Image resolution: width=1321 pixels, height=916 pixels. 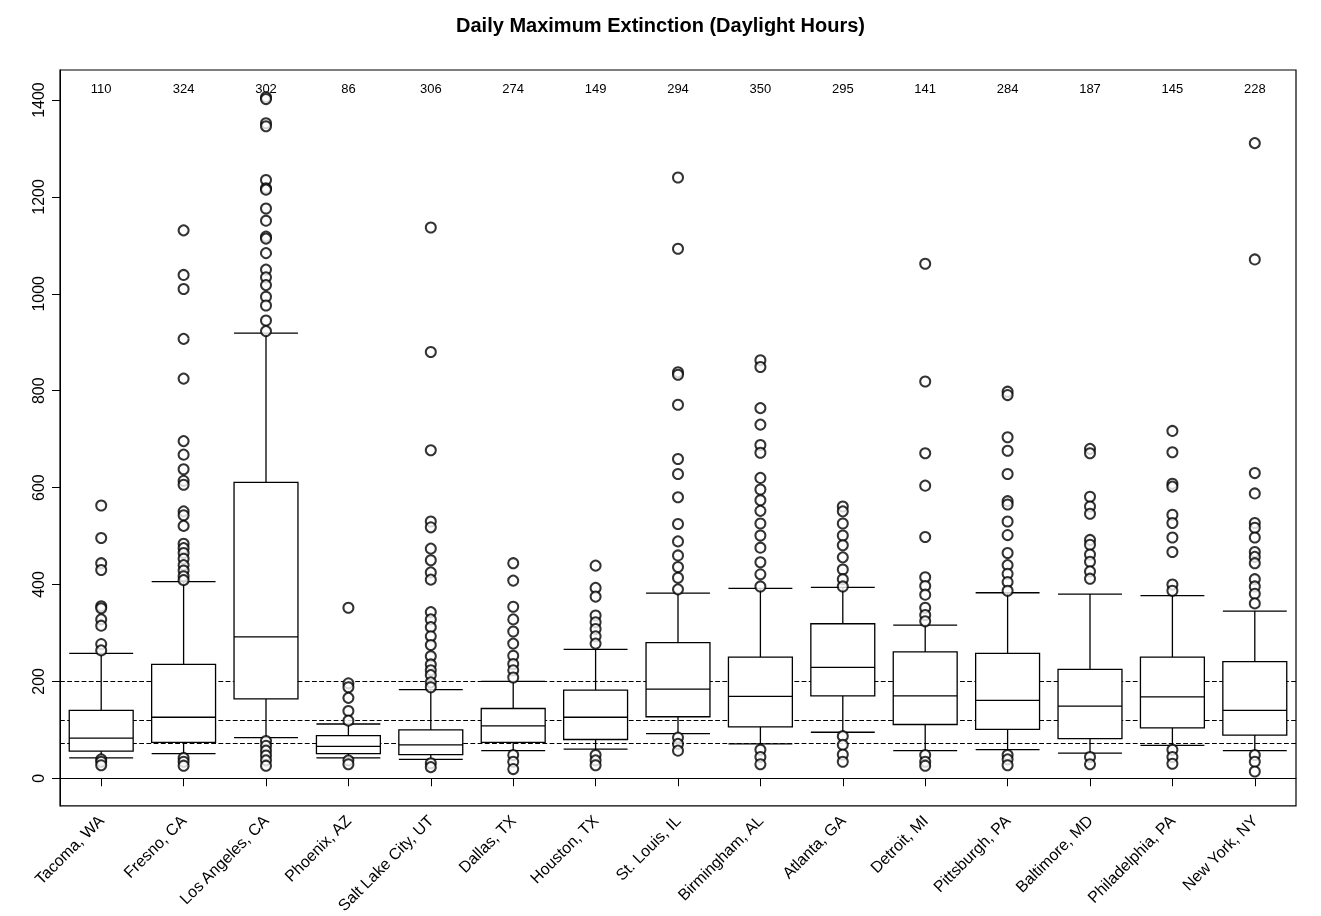 I want to click on y-tick-label: 1200, so click(x=38, y=197).